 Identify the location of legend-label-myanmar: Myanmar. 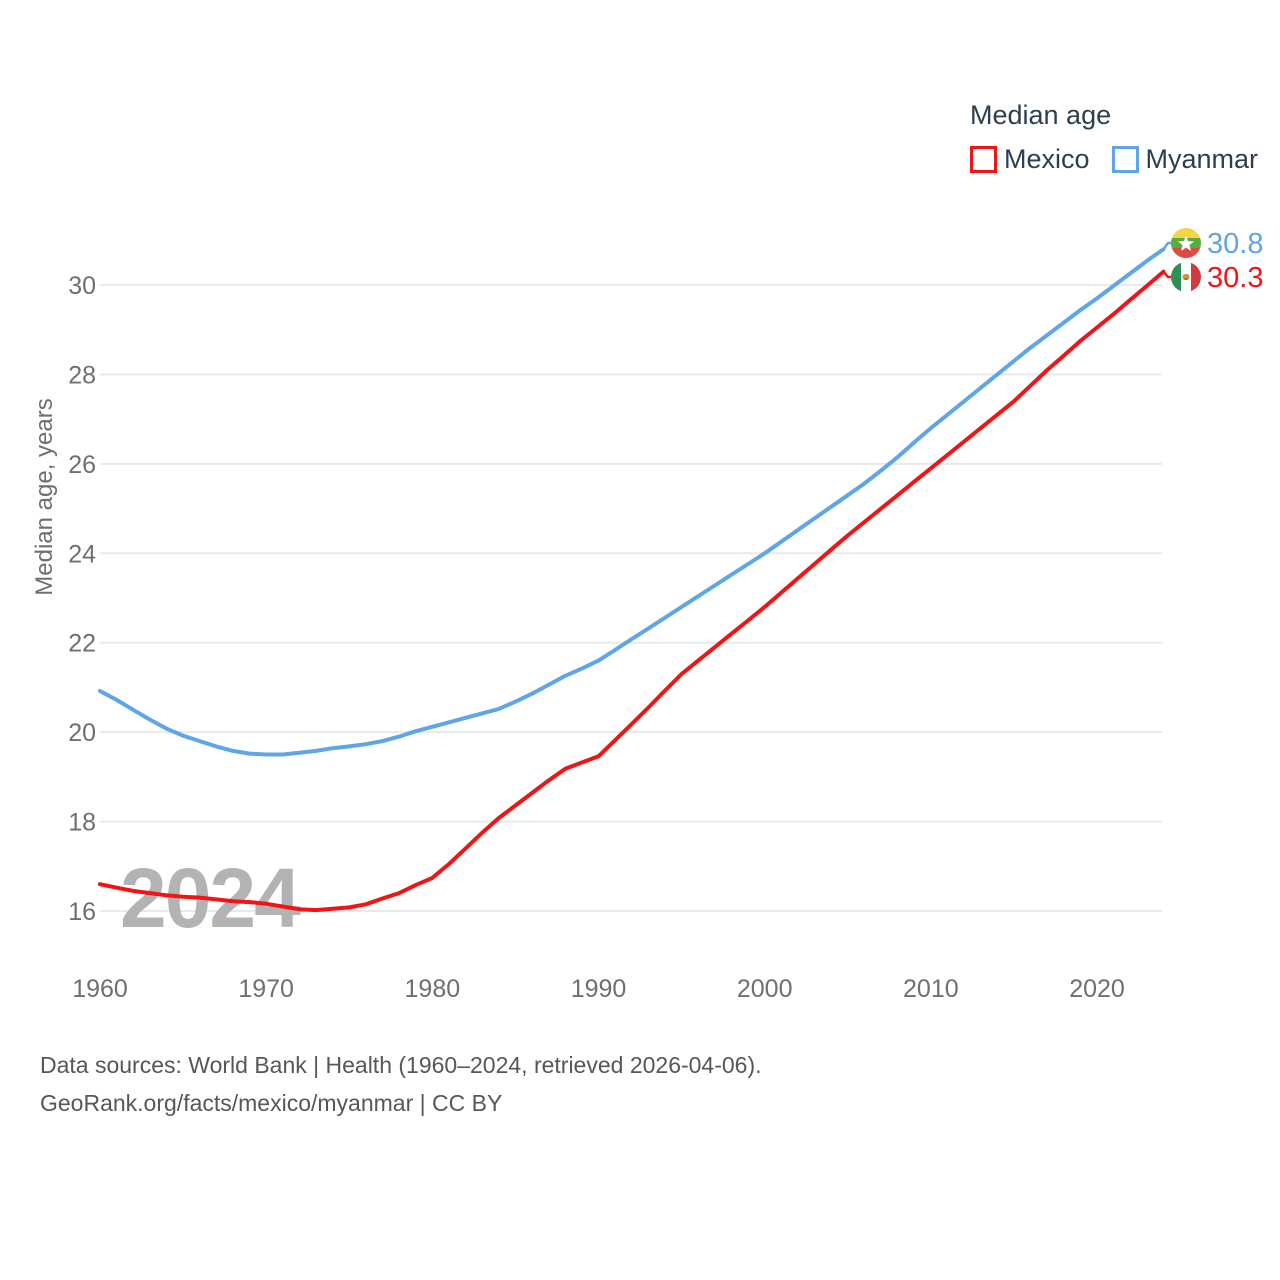
(1202, 159).